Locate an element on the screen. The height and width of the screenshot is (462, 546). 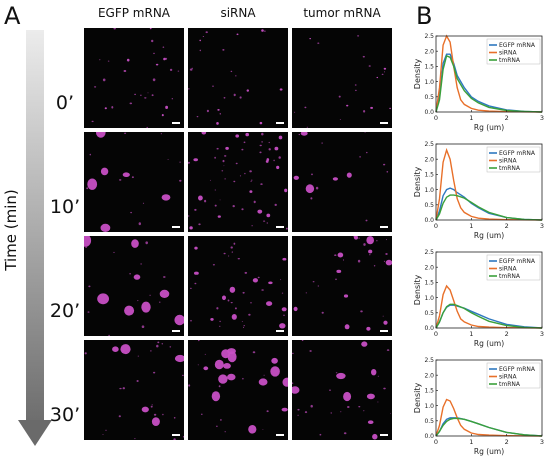
y-tick-label: 1.0 is located at coordinates (429, 298).